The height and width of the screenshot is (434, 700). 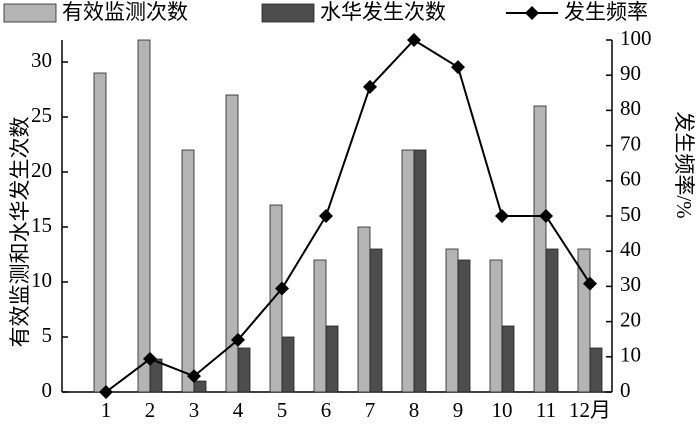 I want to click on y-tick-label: 10, so click(x=41, y=280).